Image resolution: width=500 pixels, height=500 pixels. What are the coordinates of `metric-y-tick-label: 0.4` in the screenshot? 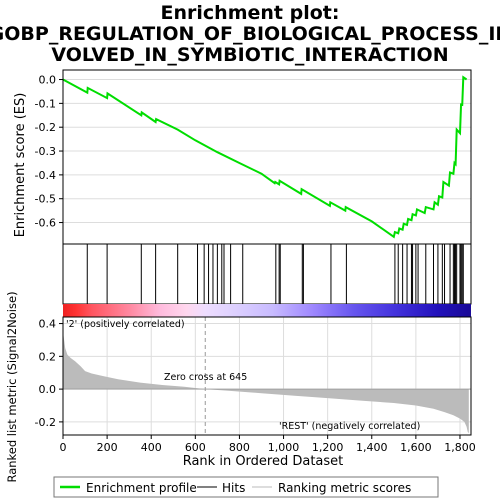 It's located at (48, 324).